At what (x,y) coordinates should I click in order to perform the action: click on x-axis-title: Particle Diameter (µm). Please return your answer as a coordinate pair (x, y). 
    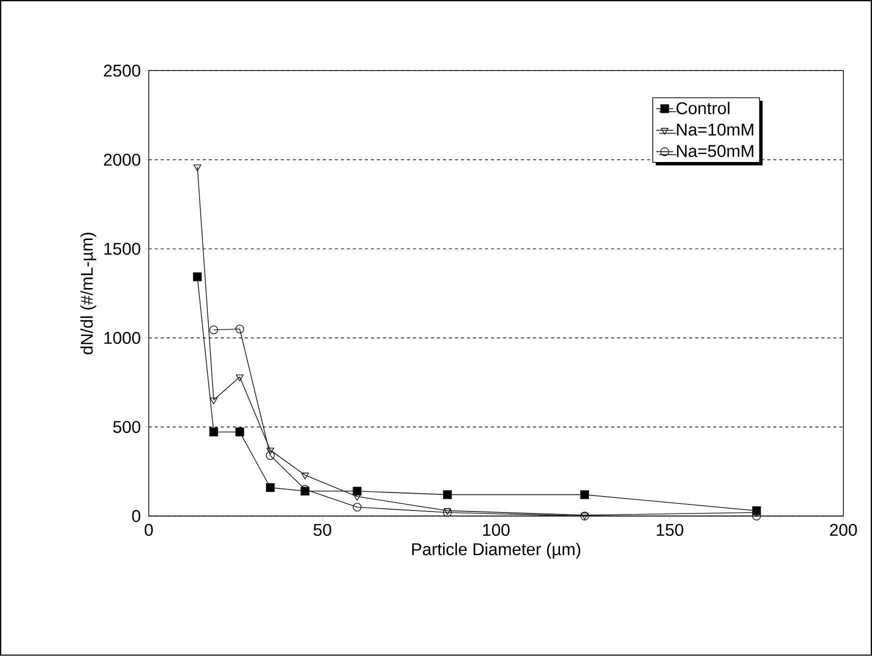
    Looking at the image, I should click on (496, 550).